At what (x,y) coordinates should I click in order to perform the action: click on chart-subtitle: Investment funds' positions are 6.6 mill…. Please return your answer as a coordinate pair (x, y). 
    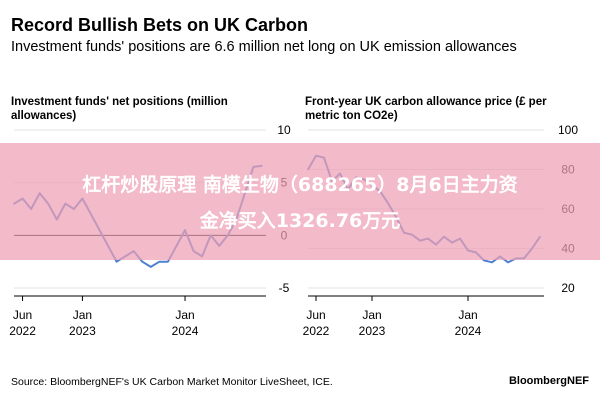
    Looking at the image, I should click on (264, 47).